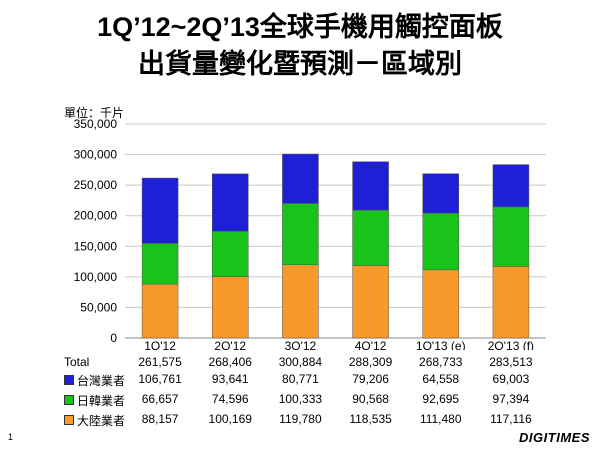 Image resolution: width=600 pixels, height=450 pixels. I want to click on y-tick-label: 200,000, so click(96, 216).